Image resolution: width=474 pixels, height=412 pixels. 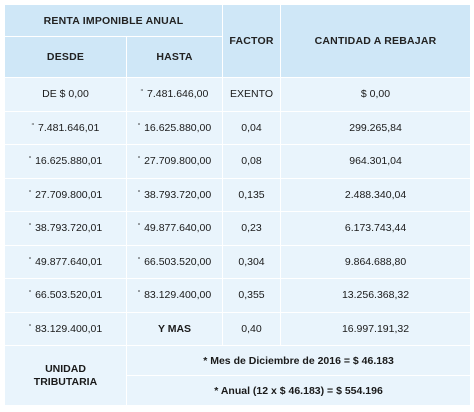 What do you see at coordinates (376, 94) in the screenshot?
I see `cell-cantidad: $ 0,00` at bounding box center [376, 94].